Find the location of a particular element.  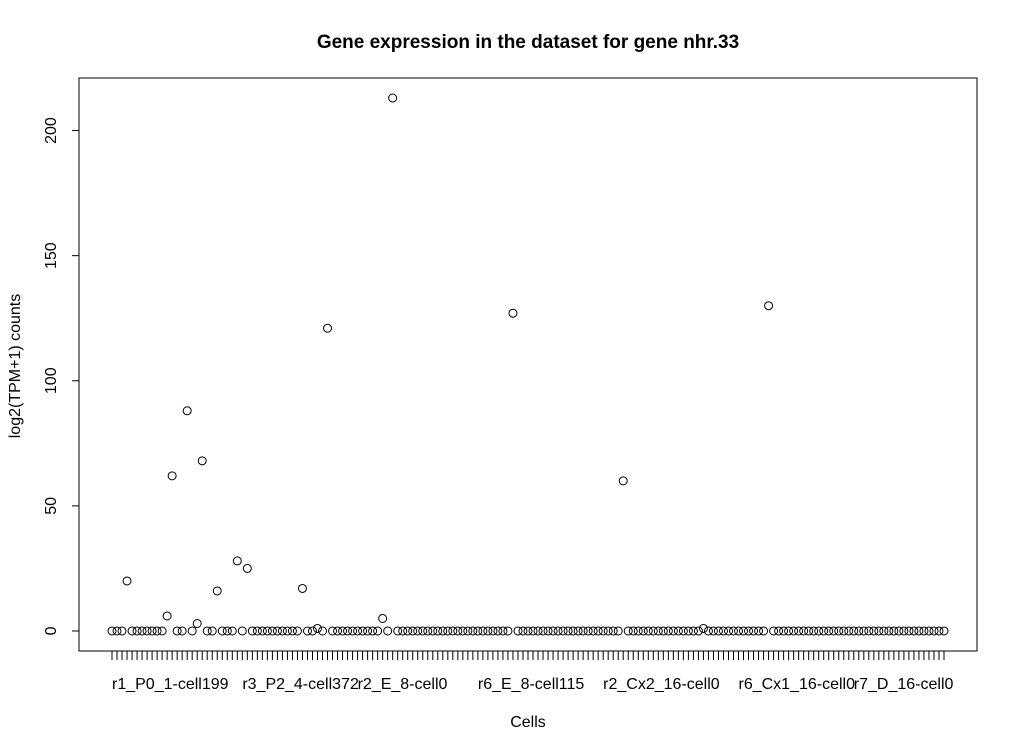

x-tick-label: r2_Cx2_16-cell0 is located at coordinates (661, 684).